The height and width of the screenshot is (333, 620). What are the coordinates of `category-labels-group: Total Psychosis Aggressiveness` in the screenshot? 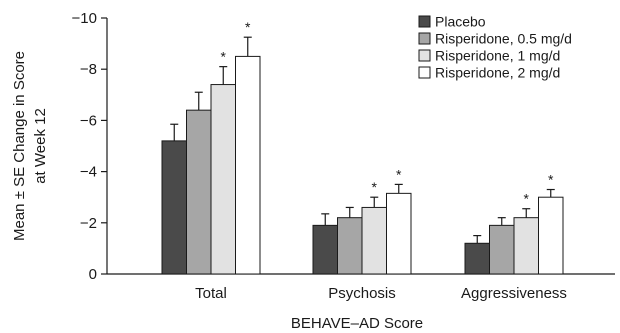 It's located at (381, 293).